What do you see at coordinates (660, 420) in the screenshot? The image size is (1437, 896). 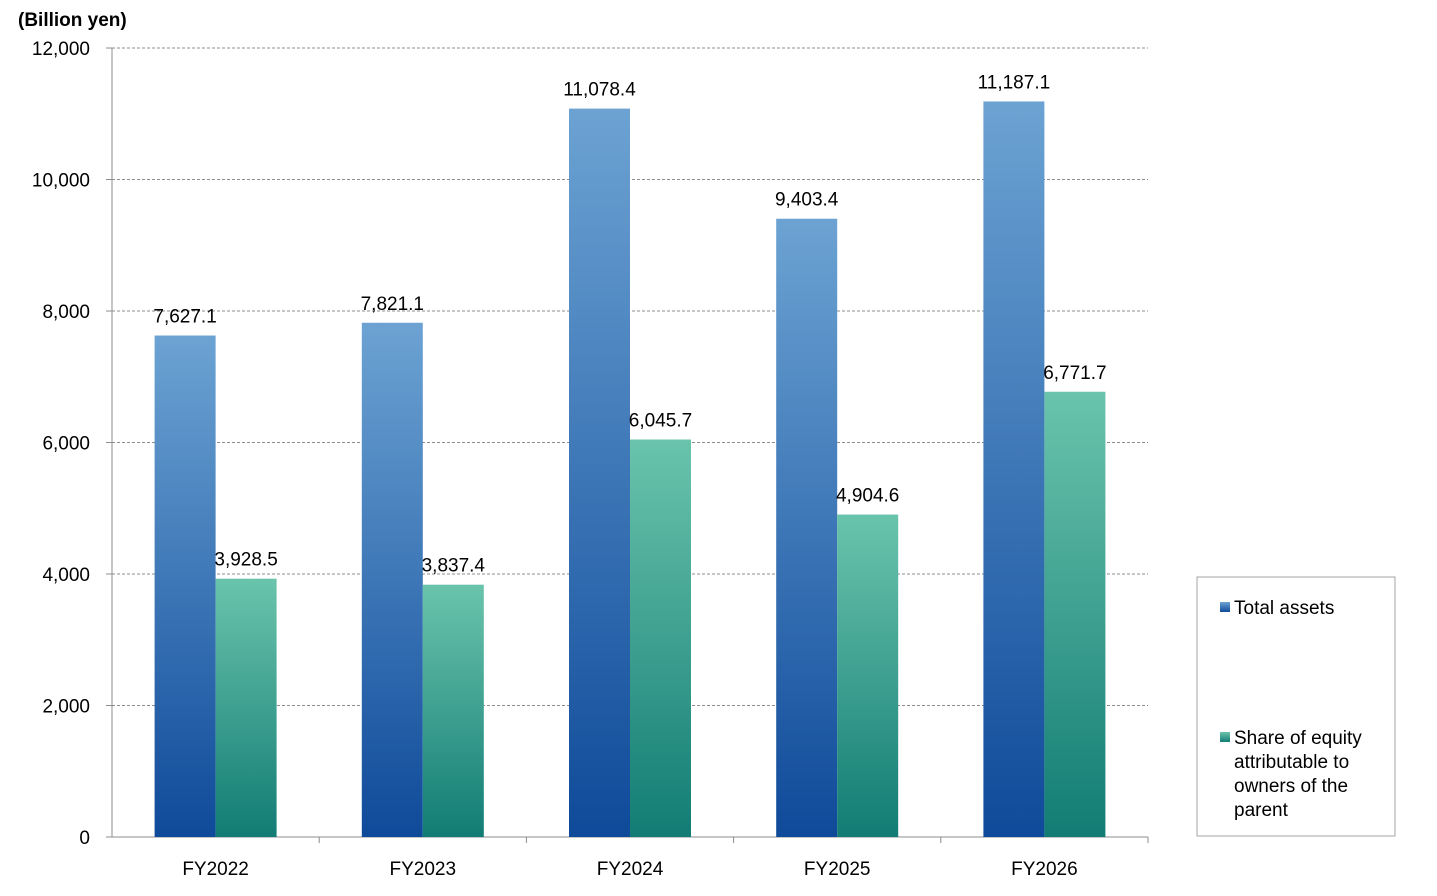 I see `data-label: 6,045.7` at bounding box center [660, 420].